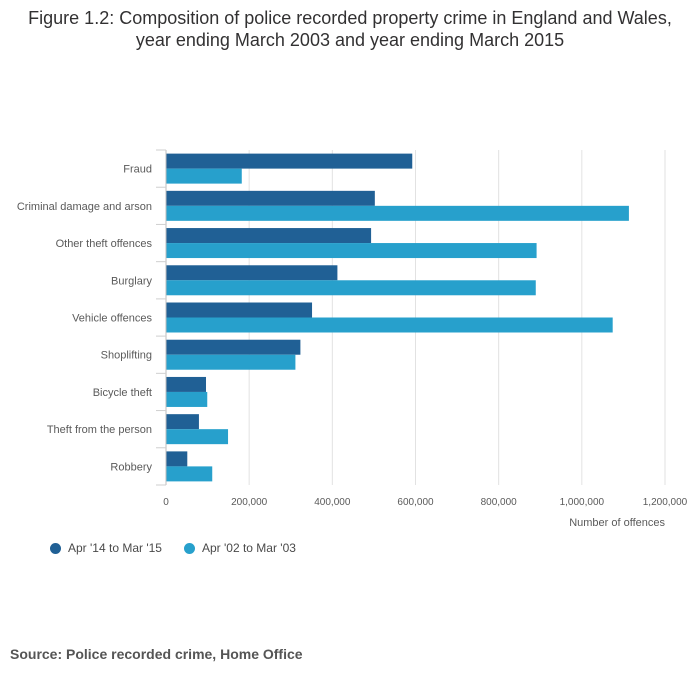  What do you see at coordinates (332, 502) in the screenshot?
I see `x-tick-label: 400,000` at bounding box center [332, 502].